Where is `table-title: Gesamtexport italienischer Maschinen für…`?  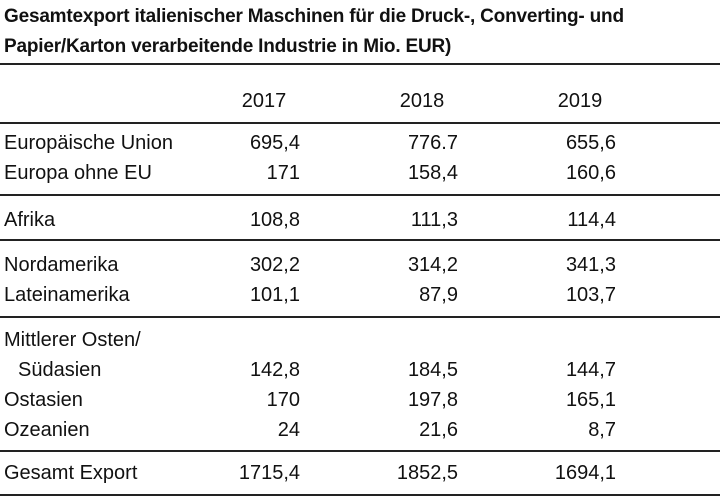 table-title: Gesamtexport italienischer Maschinen für… is located at coordinates (314, 31).